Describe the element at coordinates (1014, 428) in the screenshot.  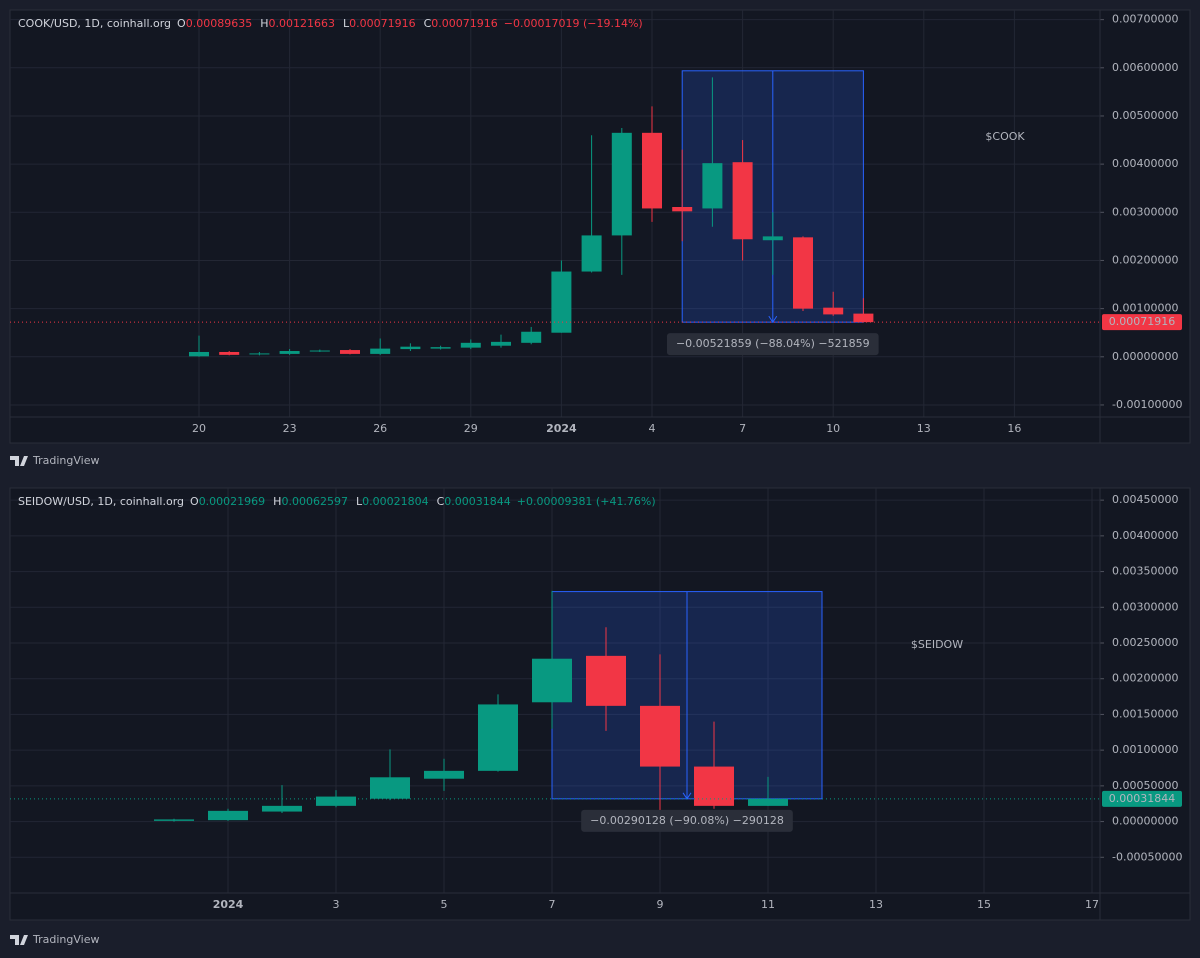
I see `x-tick-label: 16` at that location.